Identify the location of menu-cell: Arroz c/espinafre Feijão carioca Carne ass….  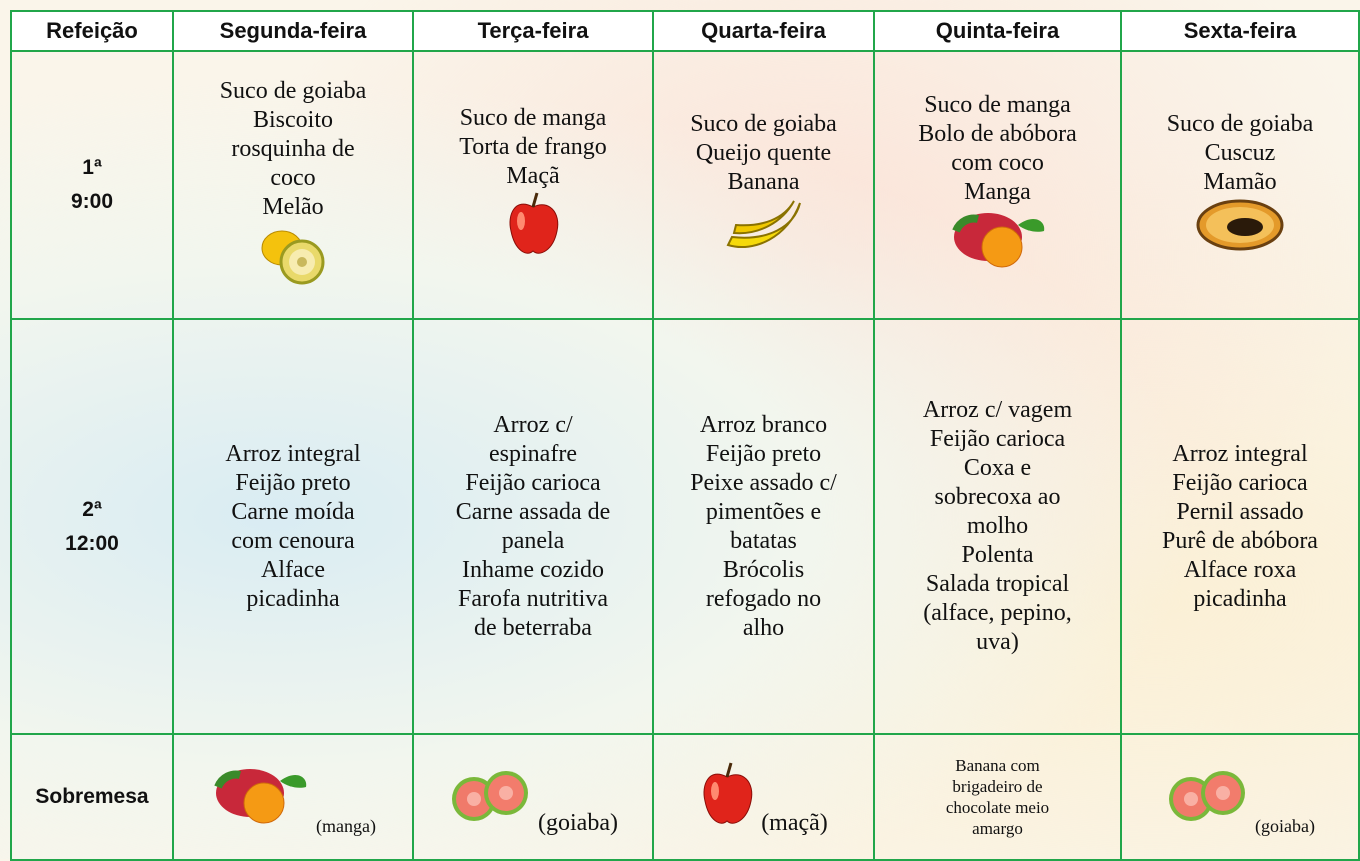
(533, 526).